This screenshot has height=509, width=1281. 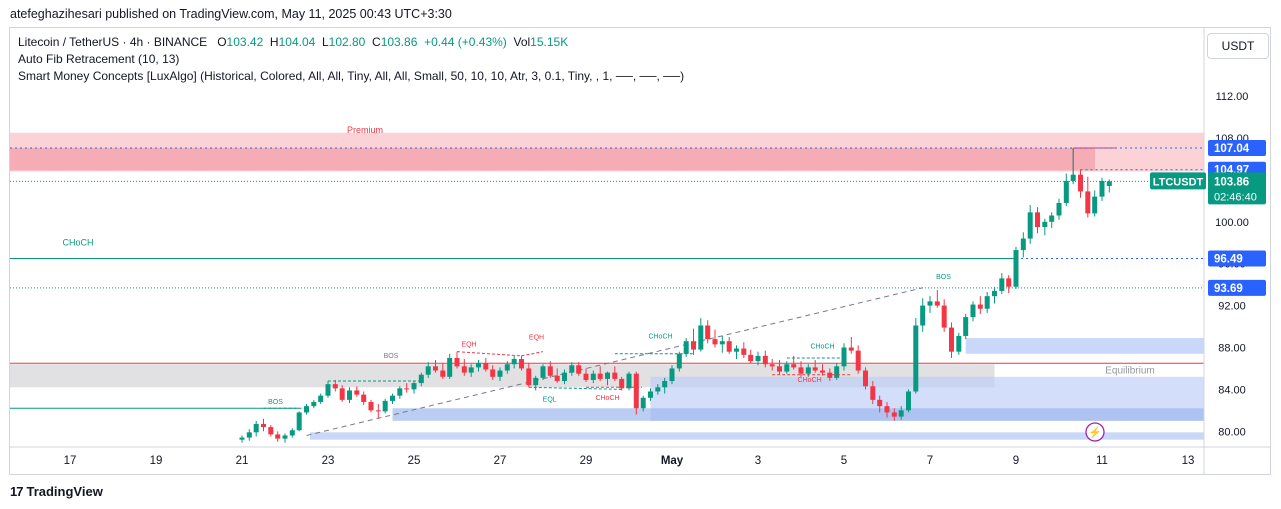 I want to click on eql-label: EQL, so click(x=550, y=399).